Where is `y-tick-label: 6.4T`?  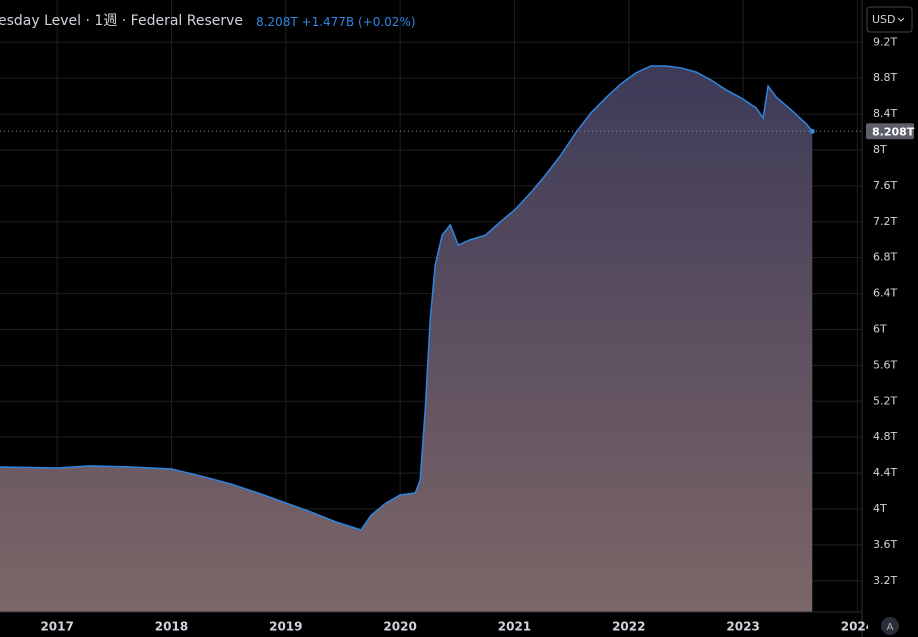
y-tick-label: 6.4T is located at coordinates (885, 293).